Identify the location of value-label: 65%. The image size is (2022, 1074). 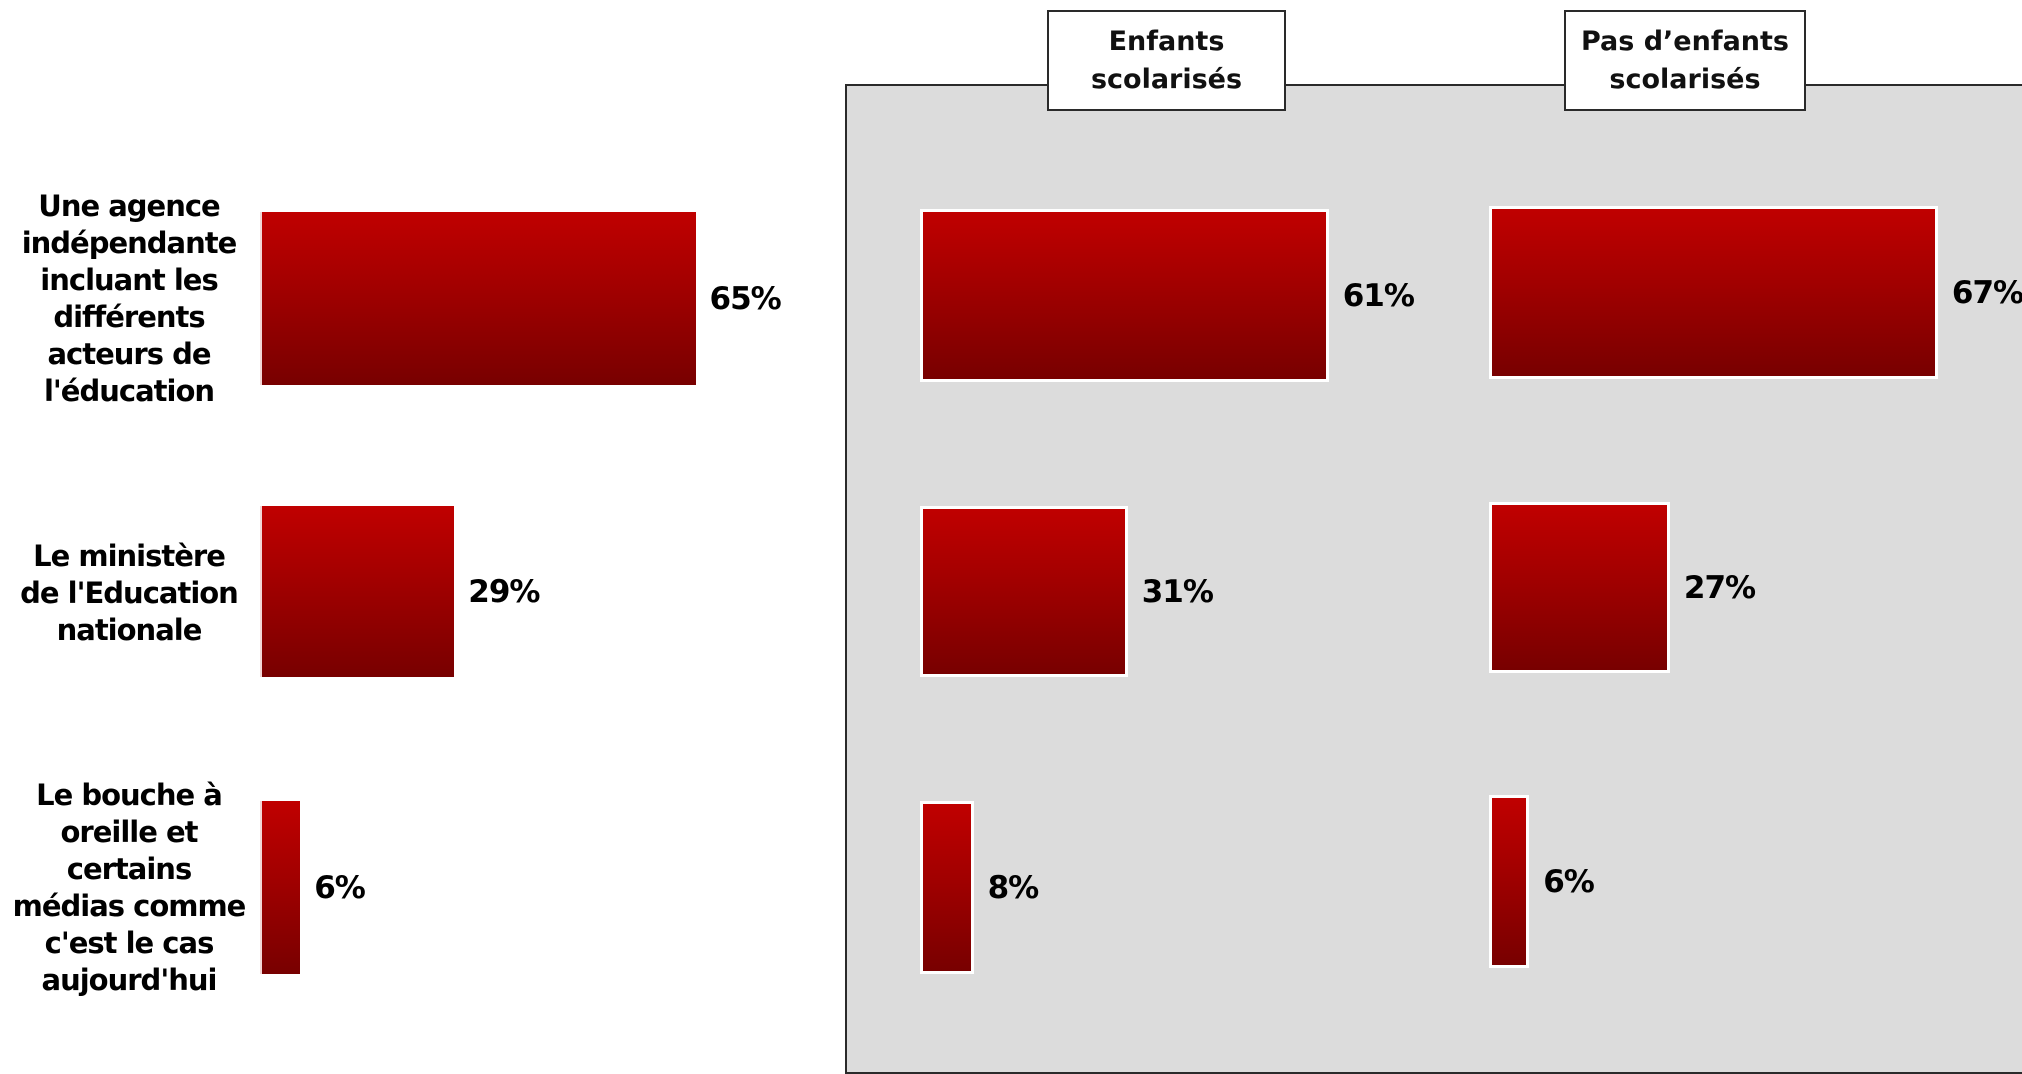
(745, 298).